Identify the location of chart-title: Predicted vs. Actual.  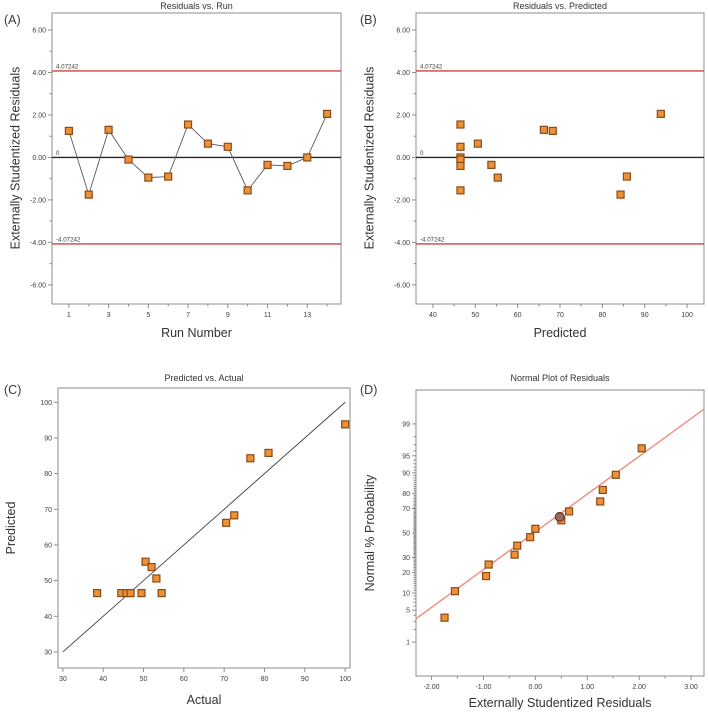
(204, 378).